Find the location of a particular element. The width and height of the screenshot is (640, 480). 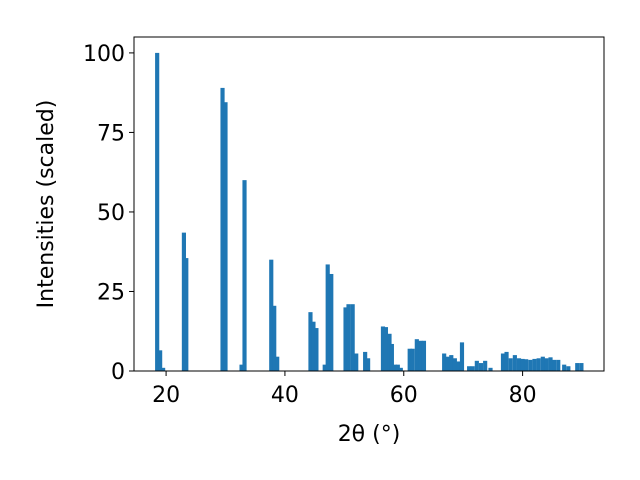

y-tick-label: 0 is located at coordinates (118, 372).